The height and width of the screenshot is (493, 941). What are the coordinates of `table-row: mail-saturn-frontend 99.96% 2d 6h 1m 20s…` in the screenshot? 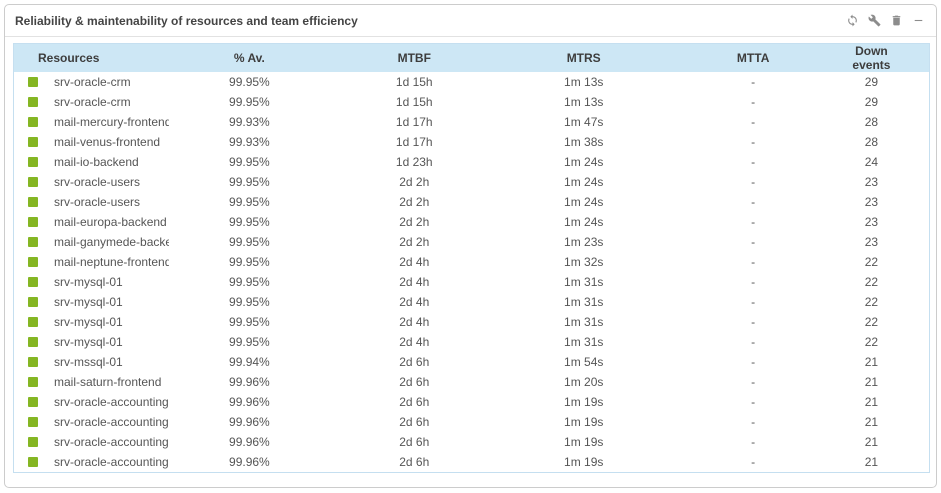 It's located at (472, 382).